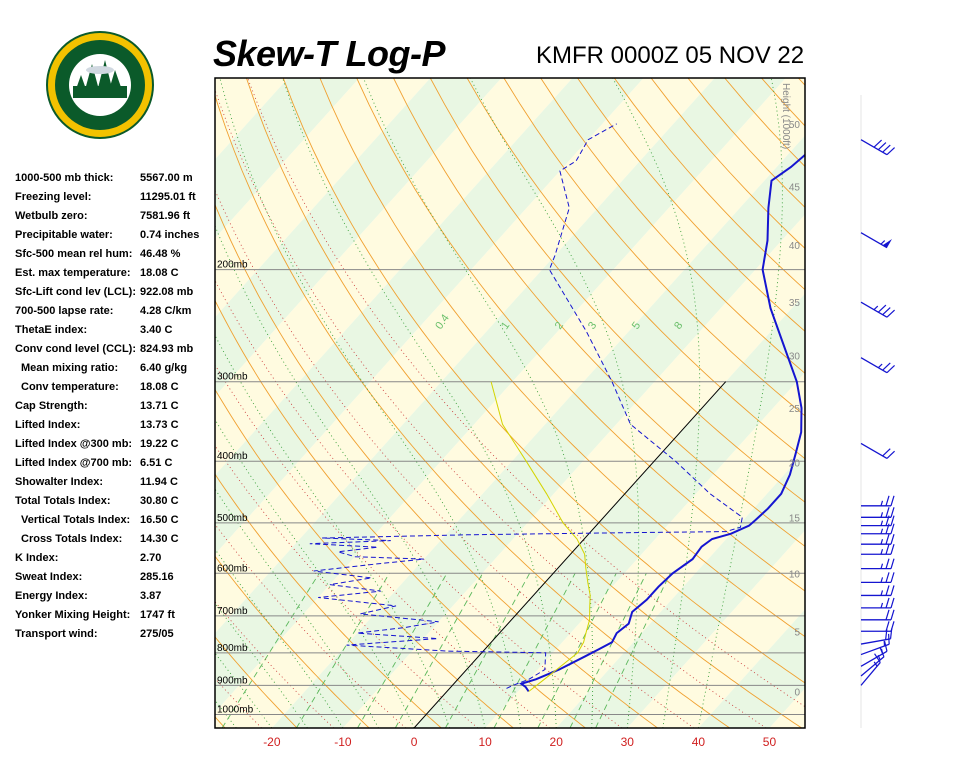 This screenshot has height=768, width=960. What do you see at coordinates (115, 253) in the screenshot?
I see `index-row: Sfc-500 mean rel hum: 46.48 %` at bounding box center [115, 253].